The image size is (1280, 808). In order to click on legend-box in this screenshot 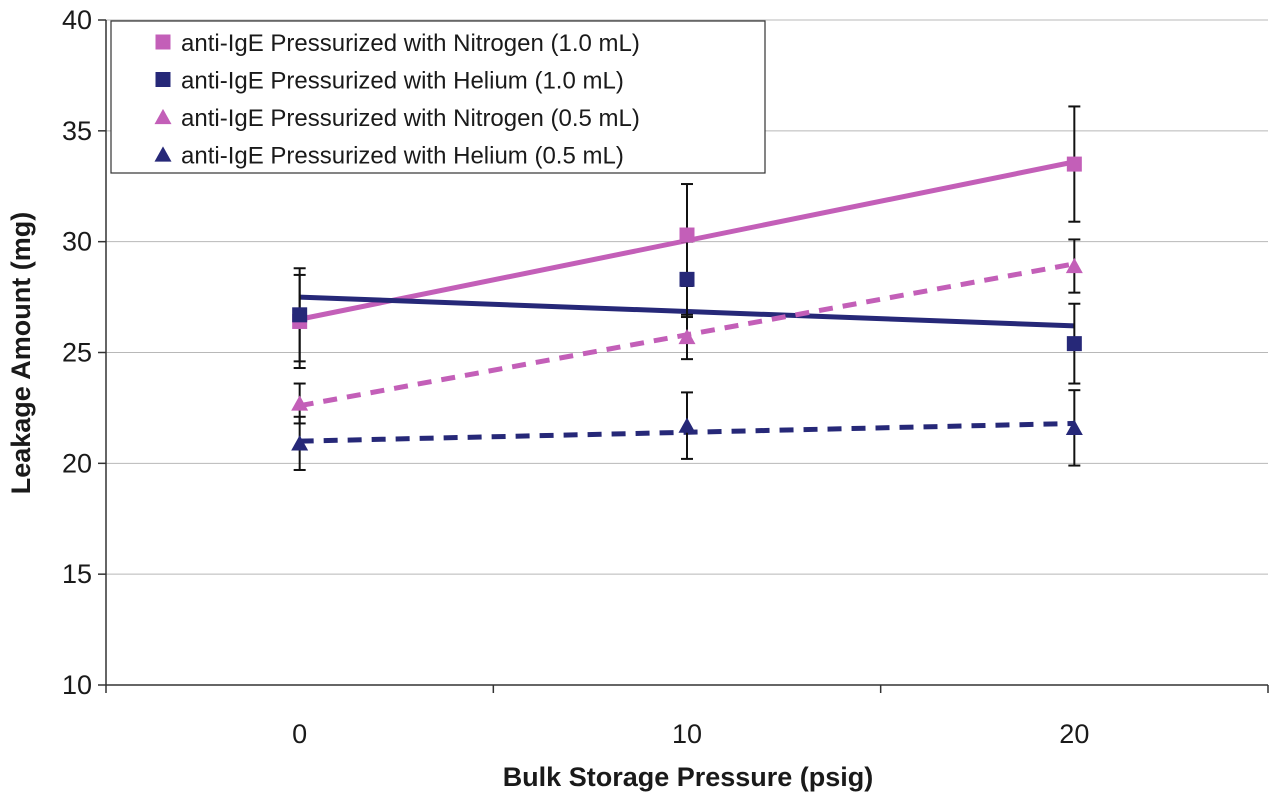, I will do `click(438, 97)`.